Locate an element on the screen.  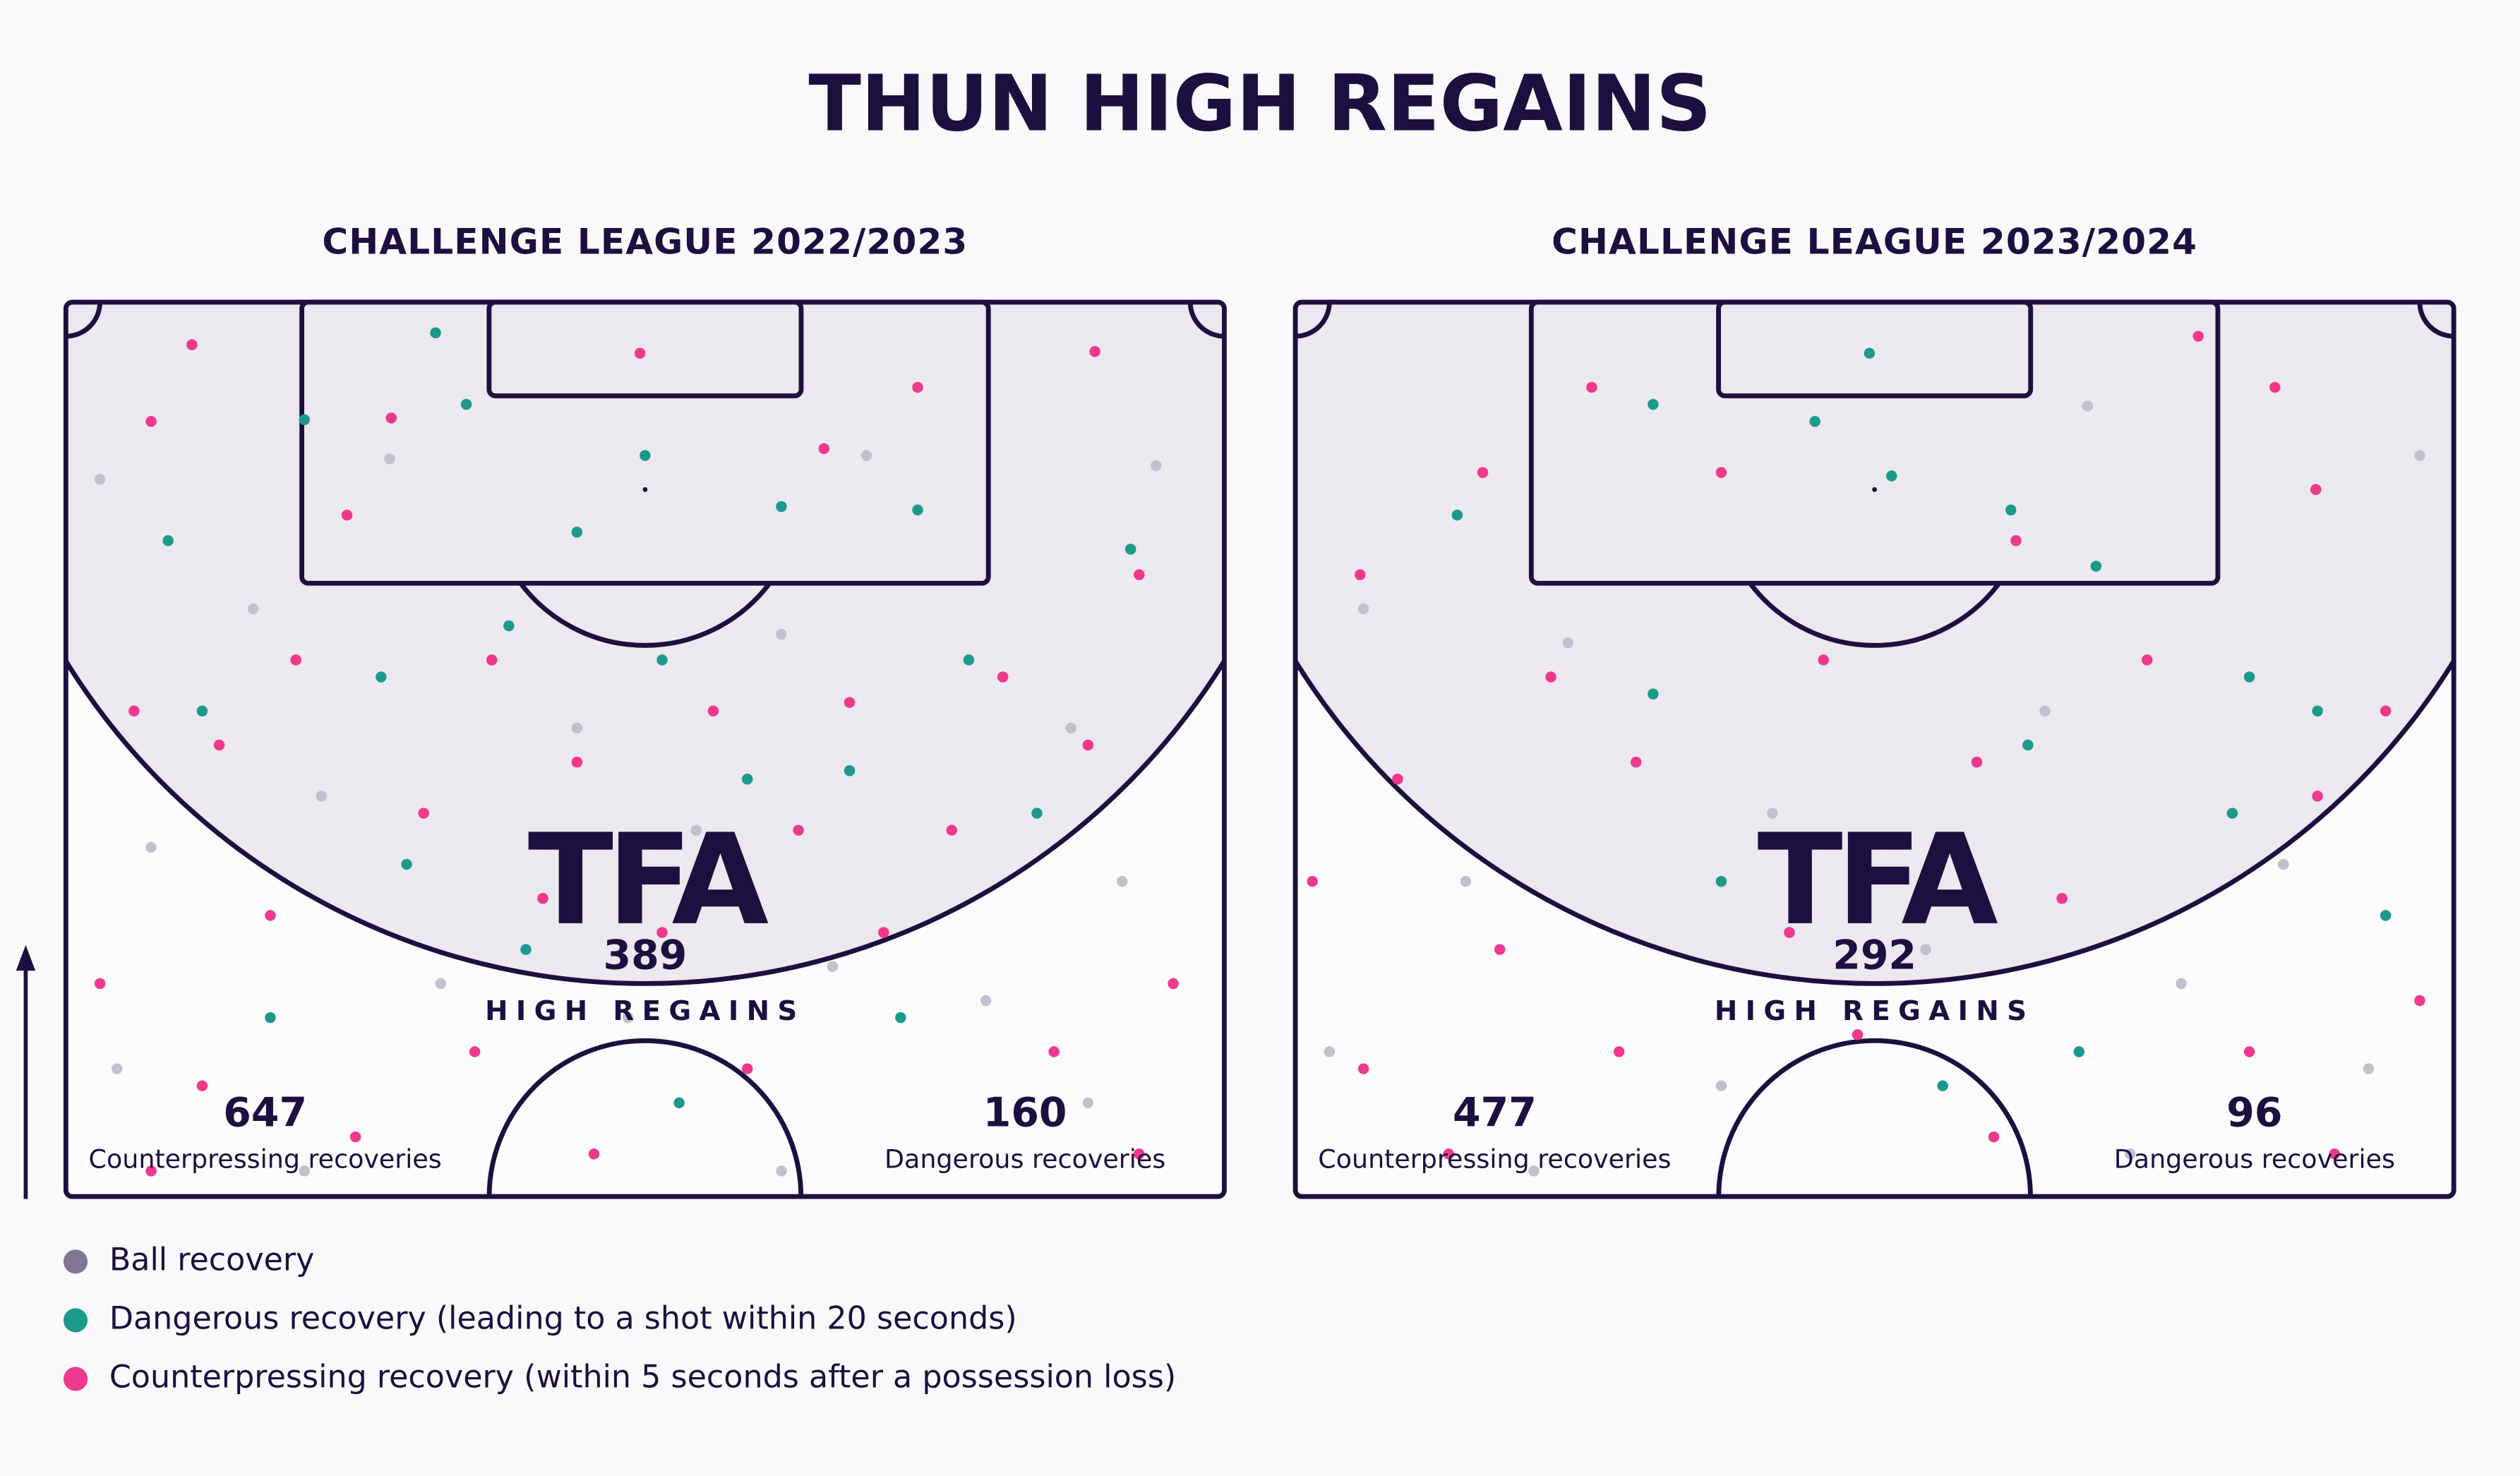
high-zone-arc is located at coordinates (646, 823).